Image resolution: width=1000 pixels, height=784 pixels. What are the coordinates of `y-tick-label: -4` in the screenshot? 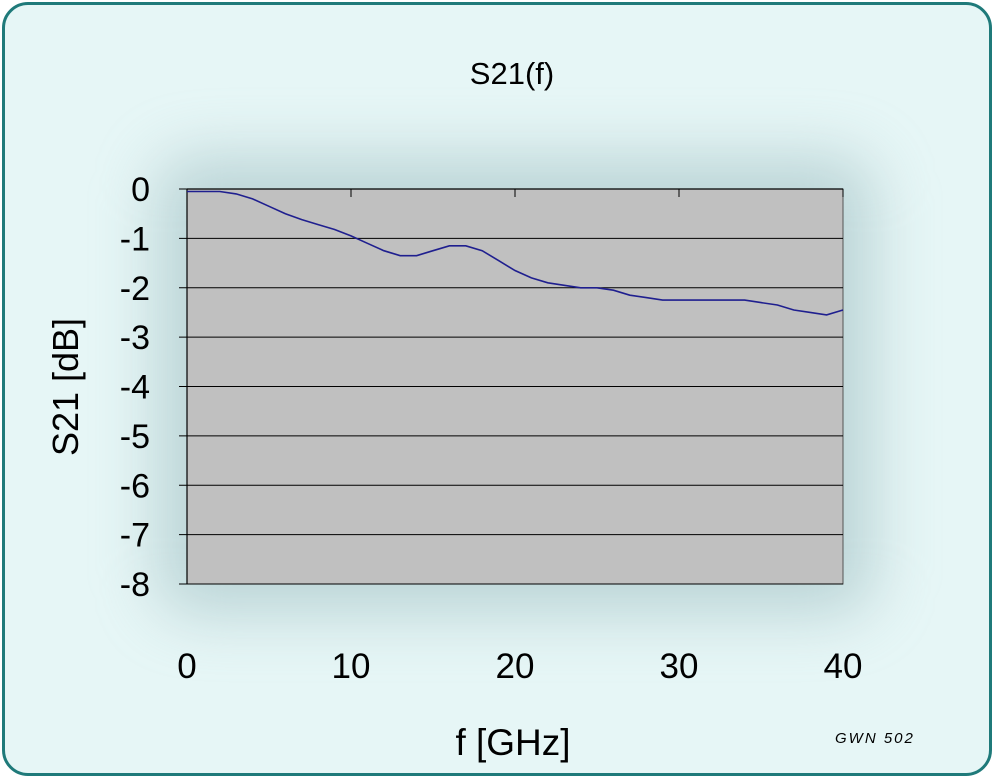 It's located at (135, 388).